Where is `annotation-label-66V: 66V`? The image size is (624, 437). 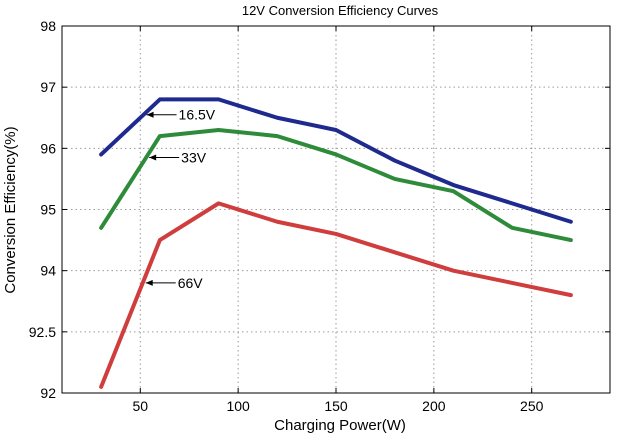 annotation-label-66V: 66V is located at coordinates (191, 283).